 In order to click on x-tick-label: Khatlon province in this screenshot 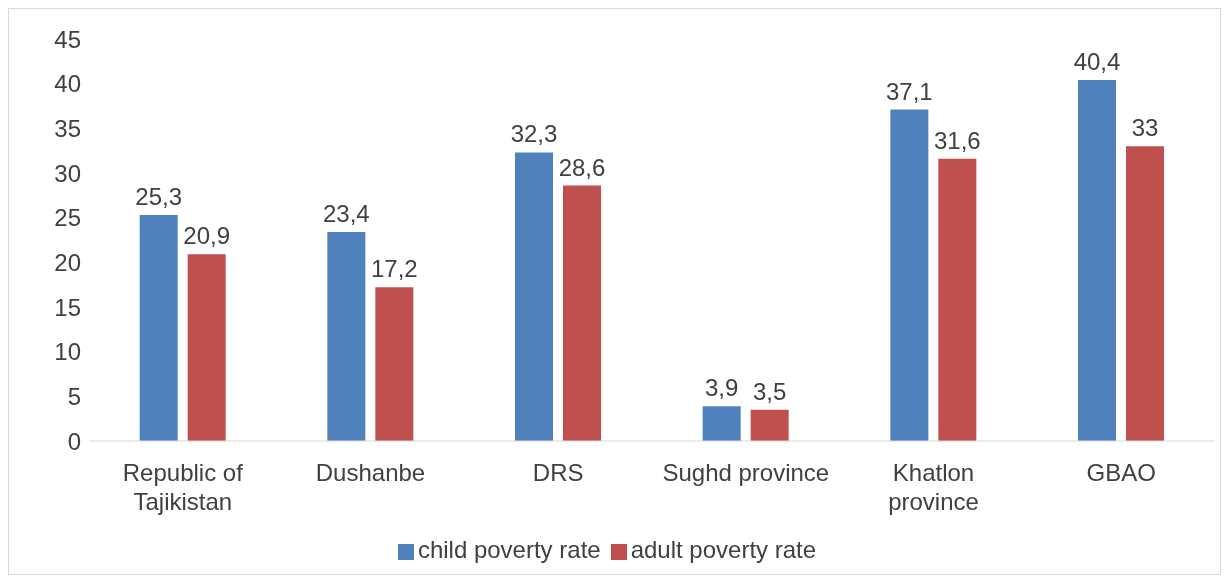, I will do `click(933, 487)`.